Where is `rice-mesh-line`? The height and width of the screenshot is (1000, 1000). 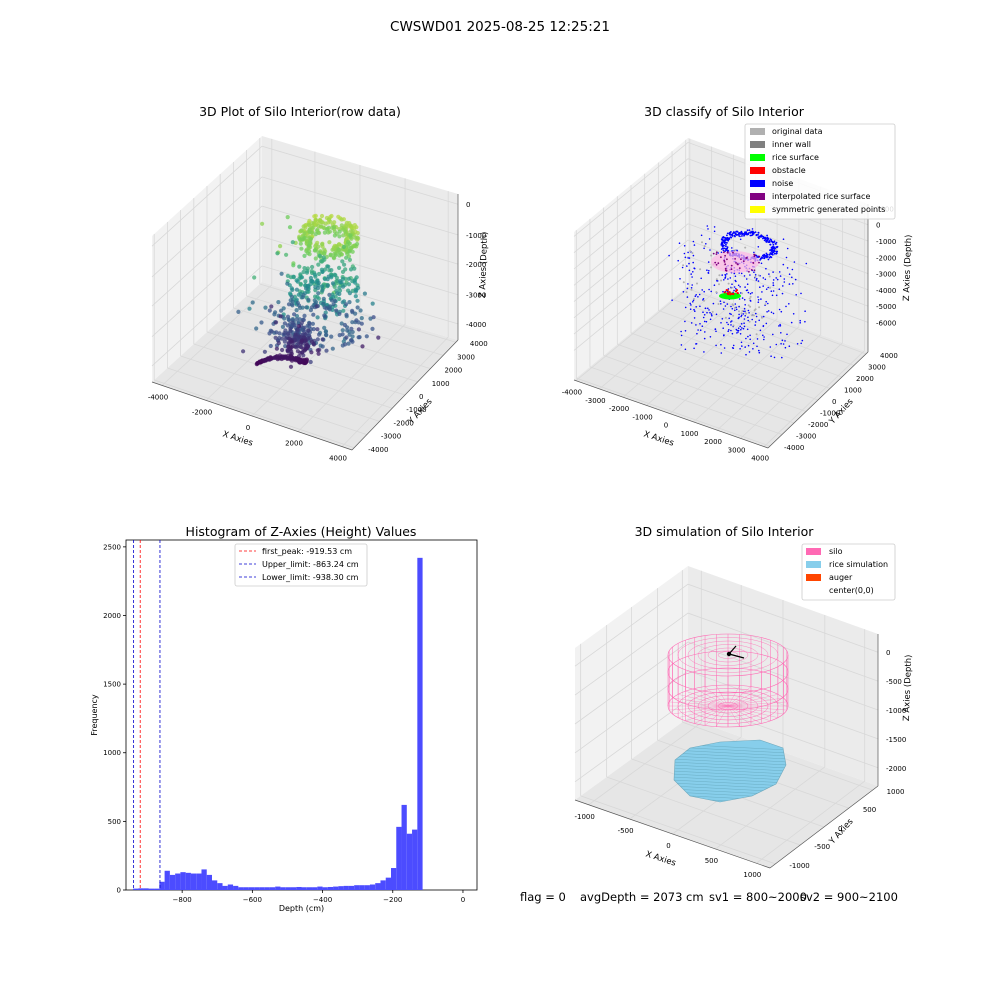
rice-mesh-line is located at coordinates (730, 762).